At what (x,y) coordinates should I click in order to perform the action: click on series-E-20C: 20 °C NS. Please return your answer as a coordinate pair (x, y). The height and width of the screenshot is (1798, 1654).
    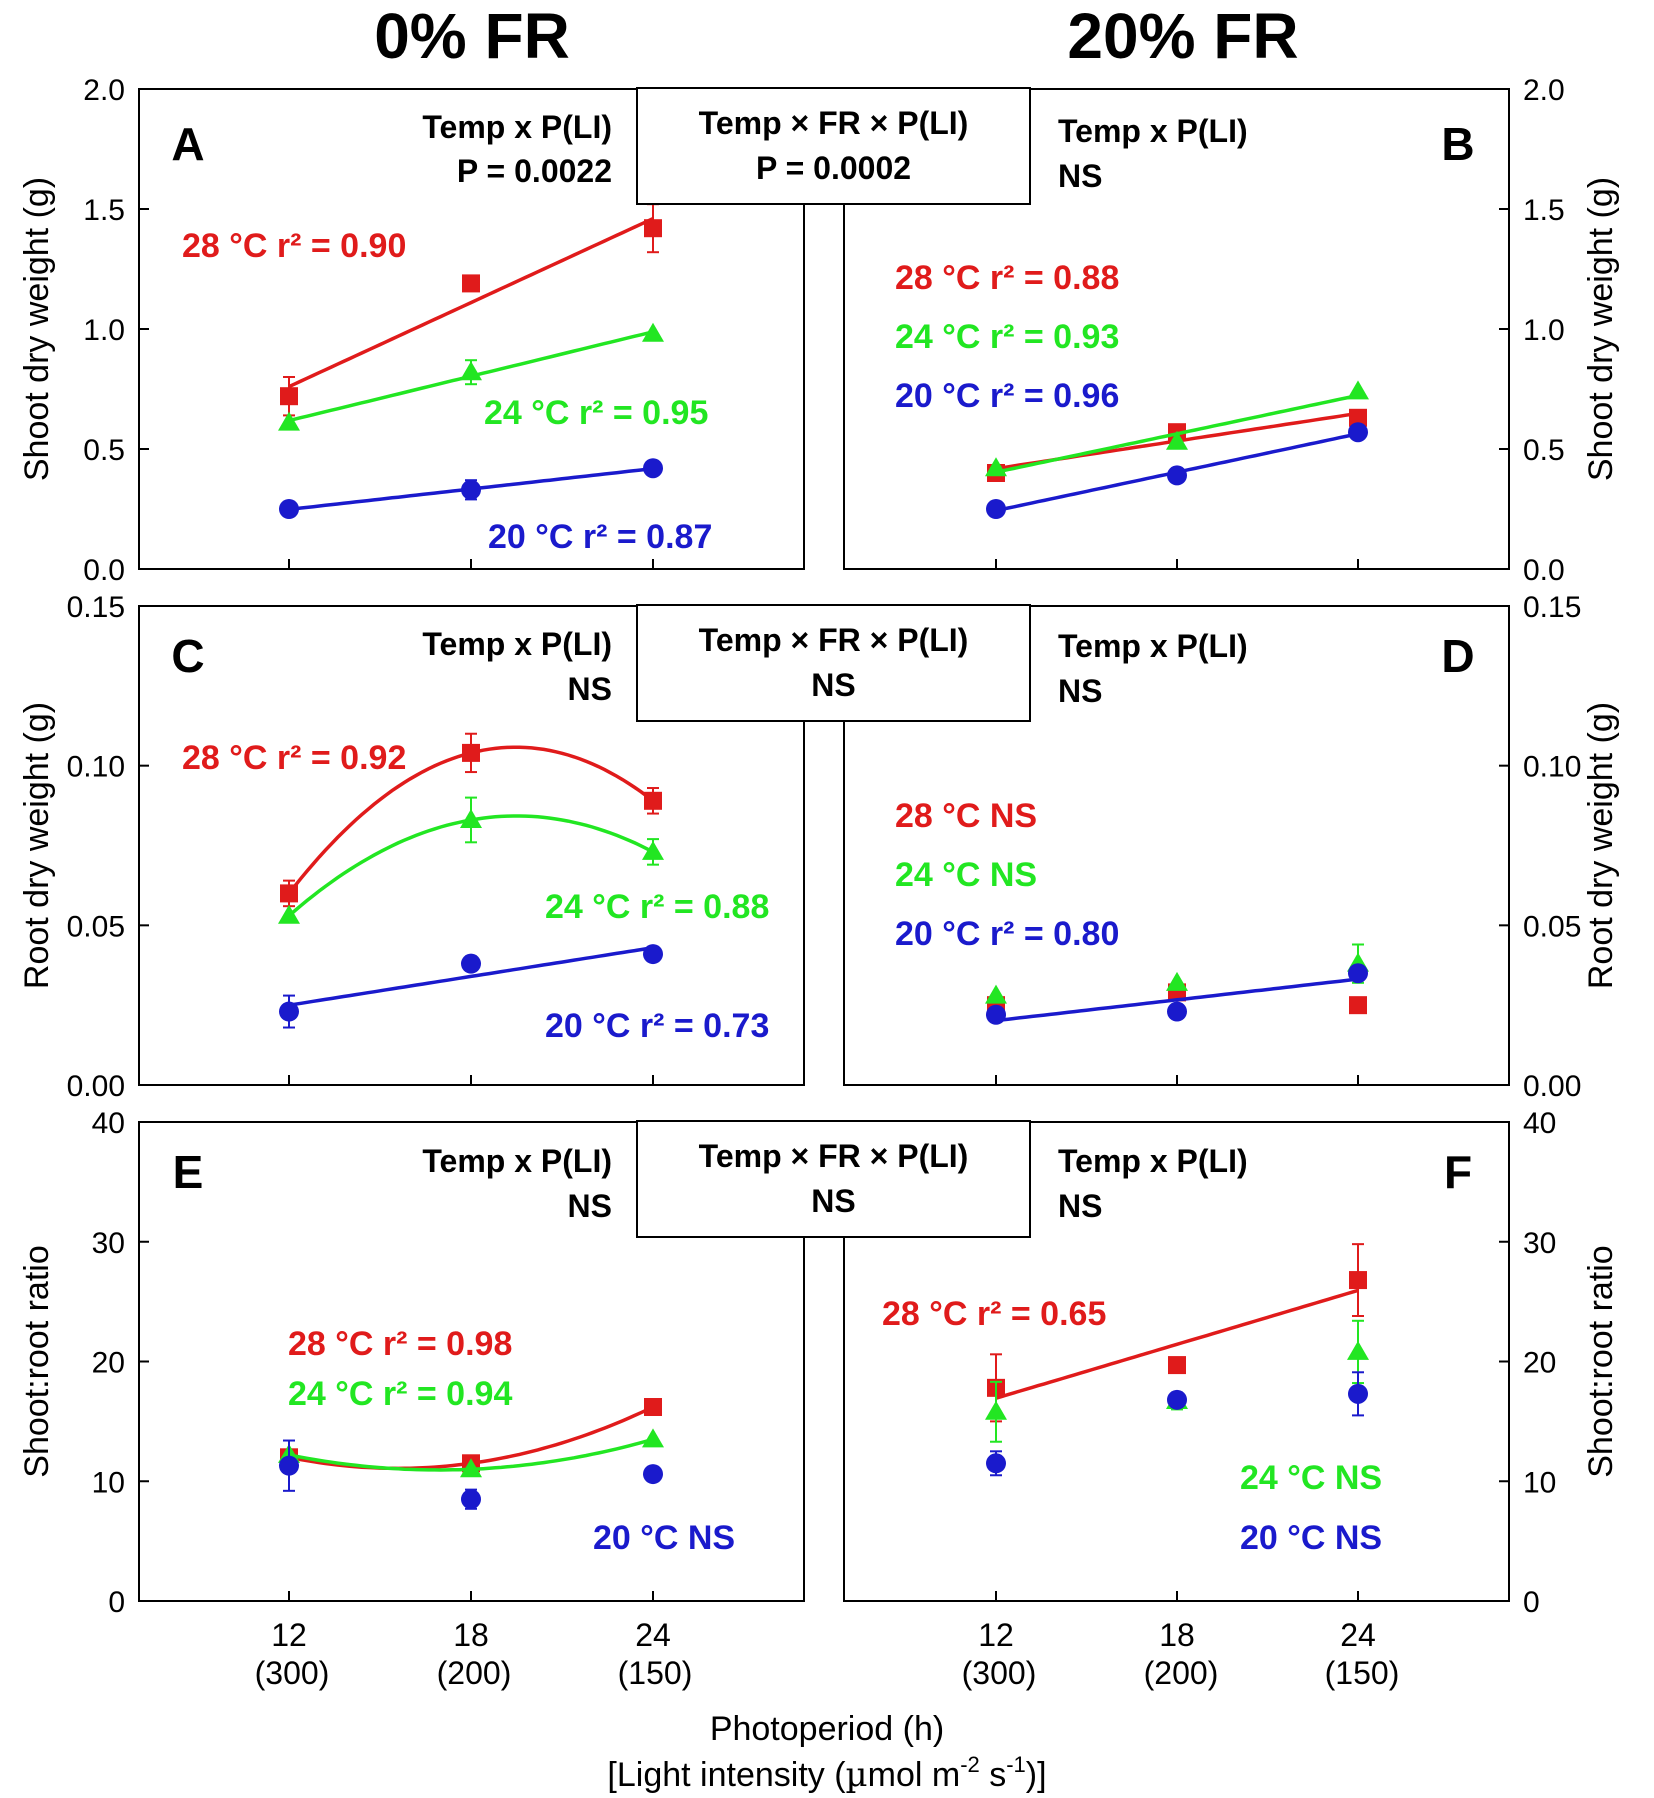
    Looking at the image, I should click on (507, 1498).